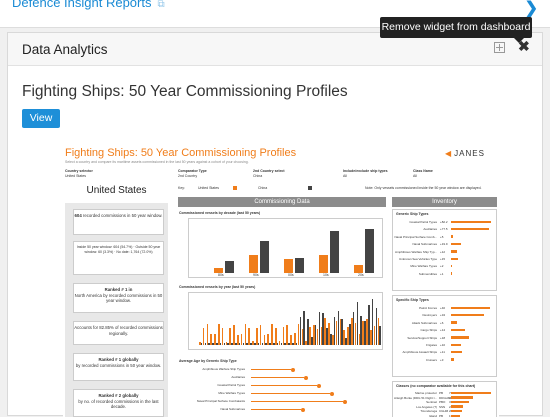 The height and width of the screenshot is (417, 550). Describe the element at coordinates (415, 244) in the screenshot. I see `bar-label: Naval Submarines` at that location.